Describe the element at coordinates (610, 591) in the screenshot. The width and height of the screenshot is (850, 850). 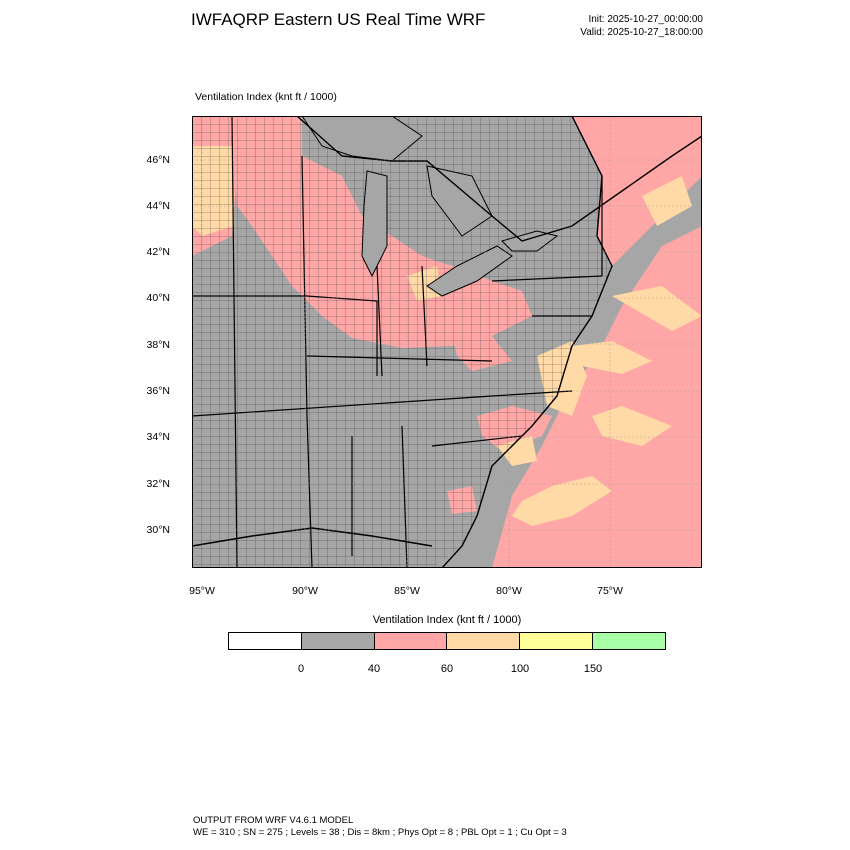
I see `lon-label: 75°W` at that location.